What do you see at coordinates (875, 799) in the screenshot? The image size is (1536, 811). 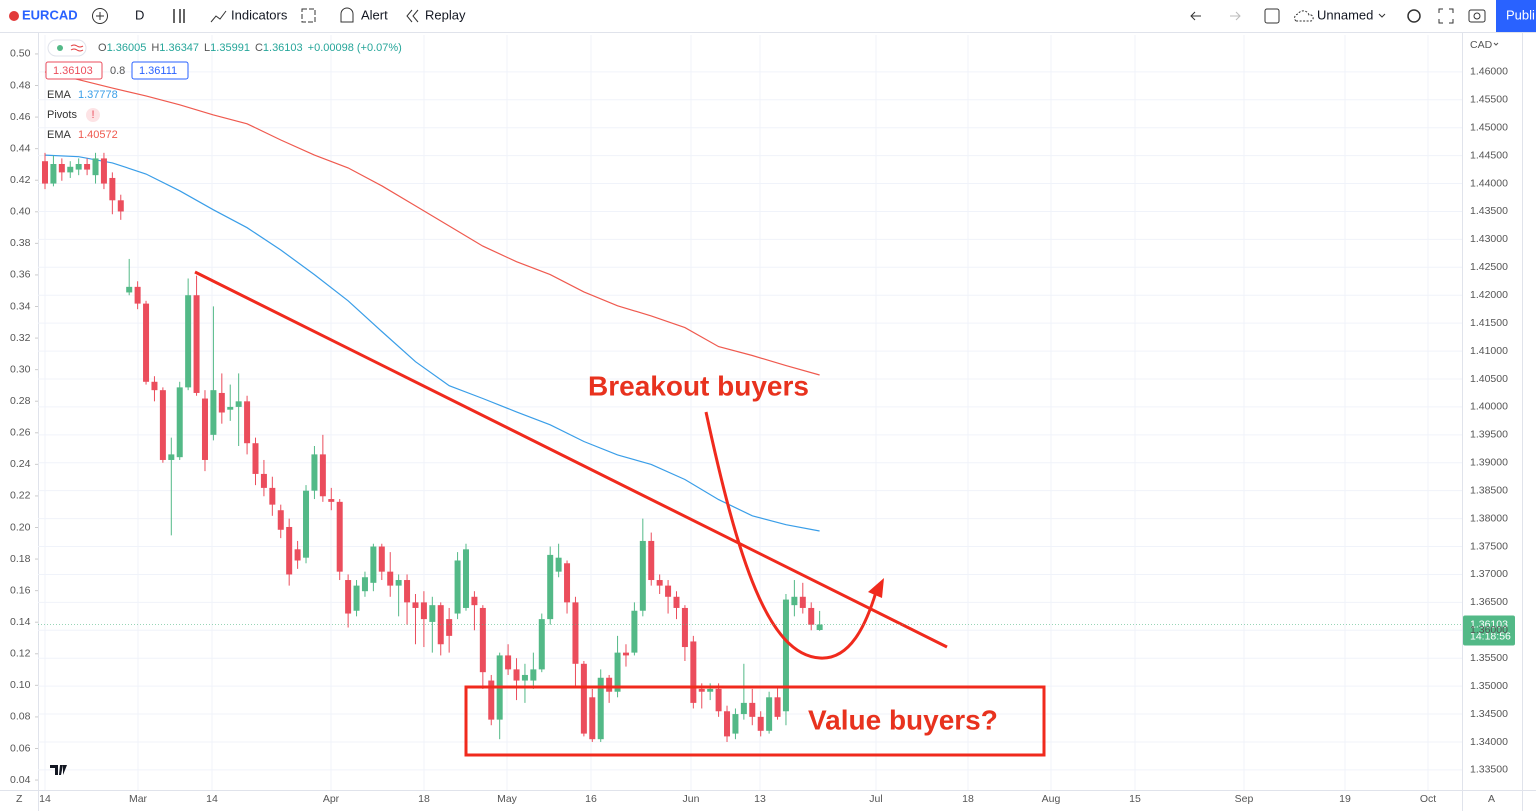 I see `x-tick-label: Jul` at bounding box center [875, 799].